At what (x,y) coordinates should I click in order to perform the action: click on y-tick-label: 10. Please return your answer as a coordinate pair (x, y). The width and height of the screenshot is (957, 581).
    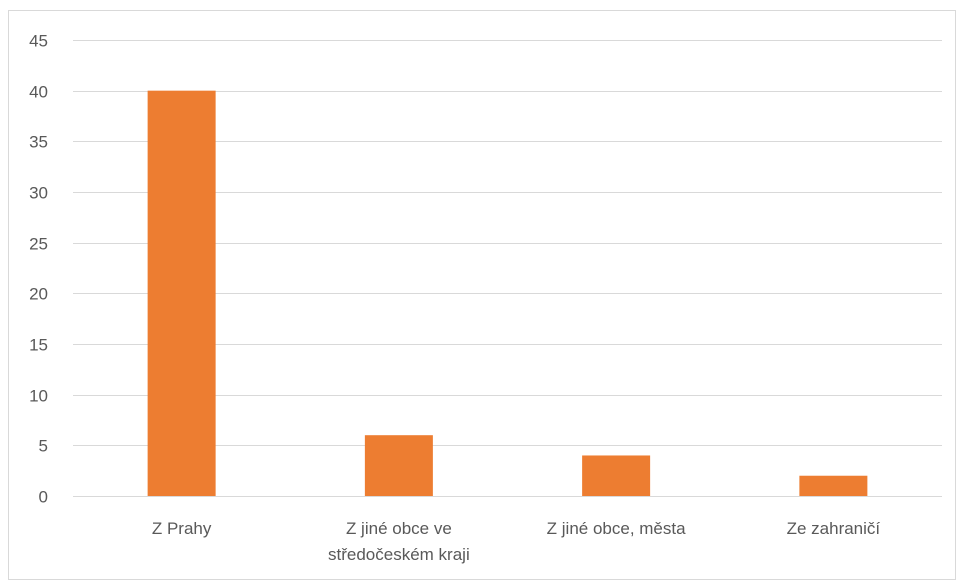
    Looking at the image, I should click on (38, 396).